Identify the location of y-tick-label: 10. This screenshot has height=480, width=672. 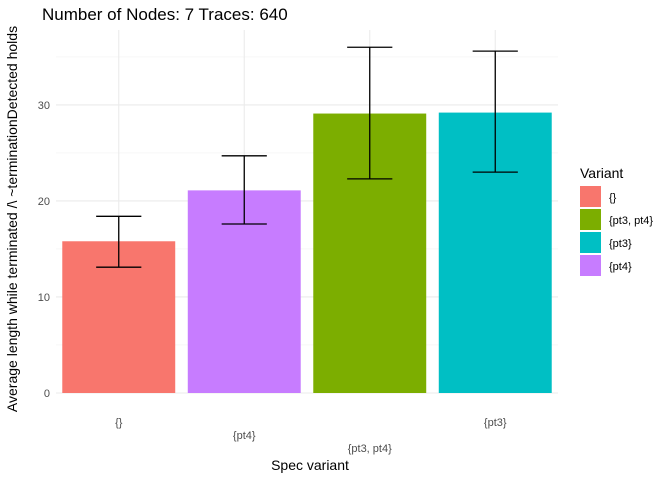
(44, 298).